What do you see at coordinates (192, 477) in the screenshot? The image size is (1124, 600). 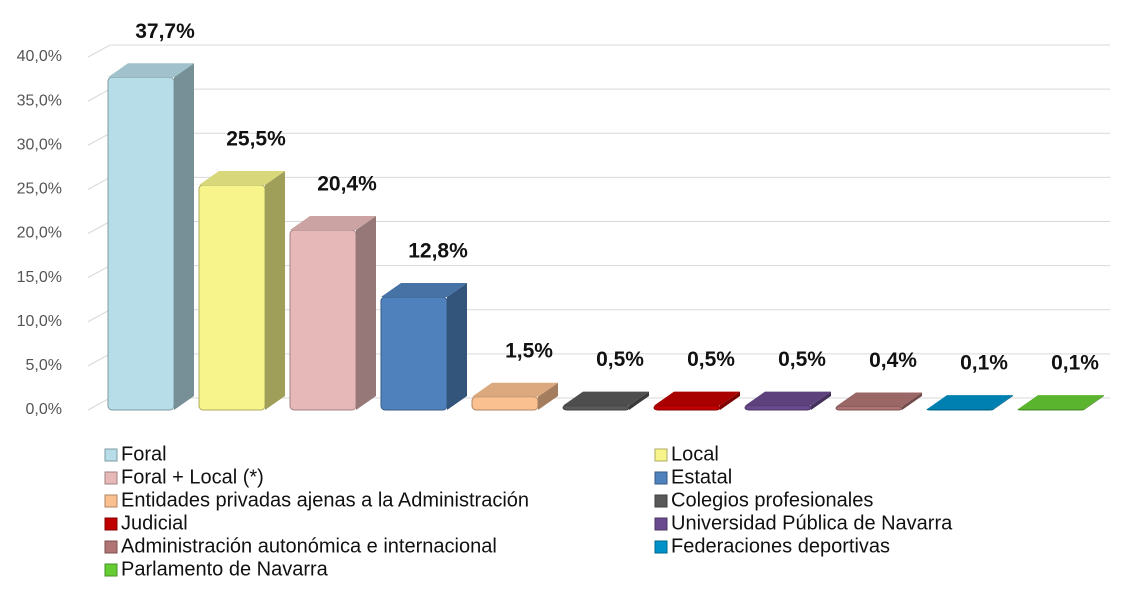 I see `legend-label: Foral + Local (*)` at bounding box center [192, 477].